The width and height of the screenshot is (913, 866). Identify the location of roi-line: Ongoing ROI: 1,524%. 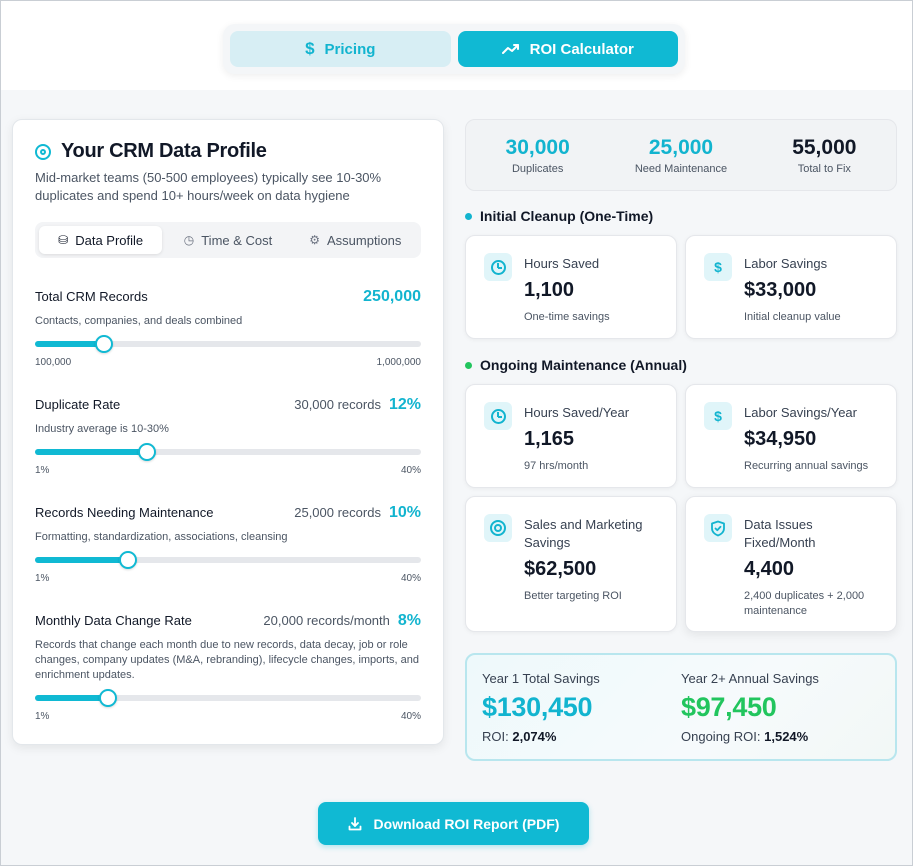
(780, 736).